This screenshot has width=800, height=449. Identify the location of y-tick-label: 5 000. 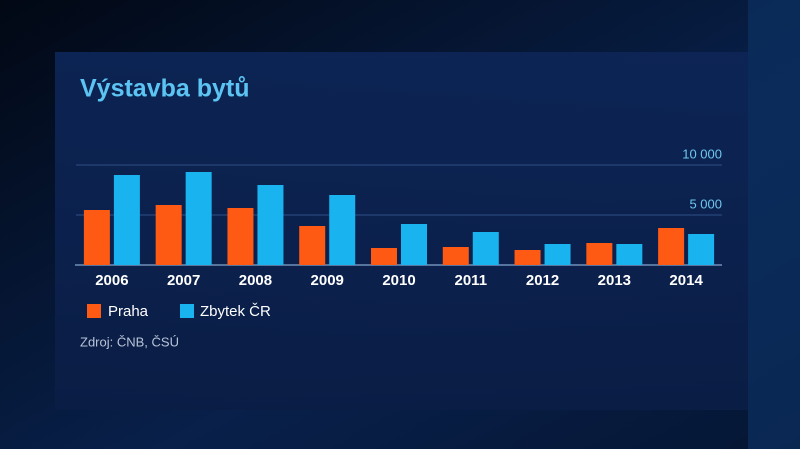
(705, 203).